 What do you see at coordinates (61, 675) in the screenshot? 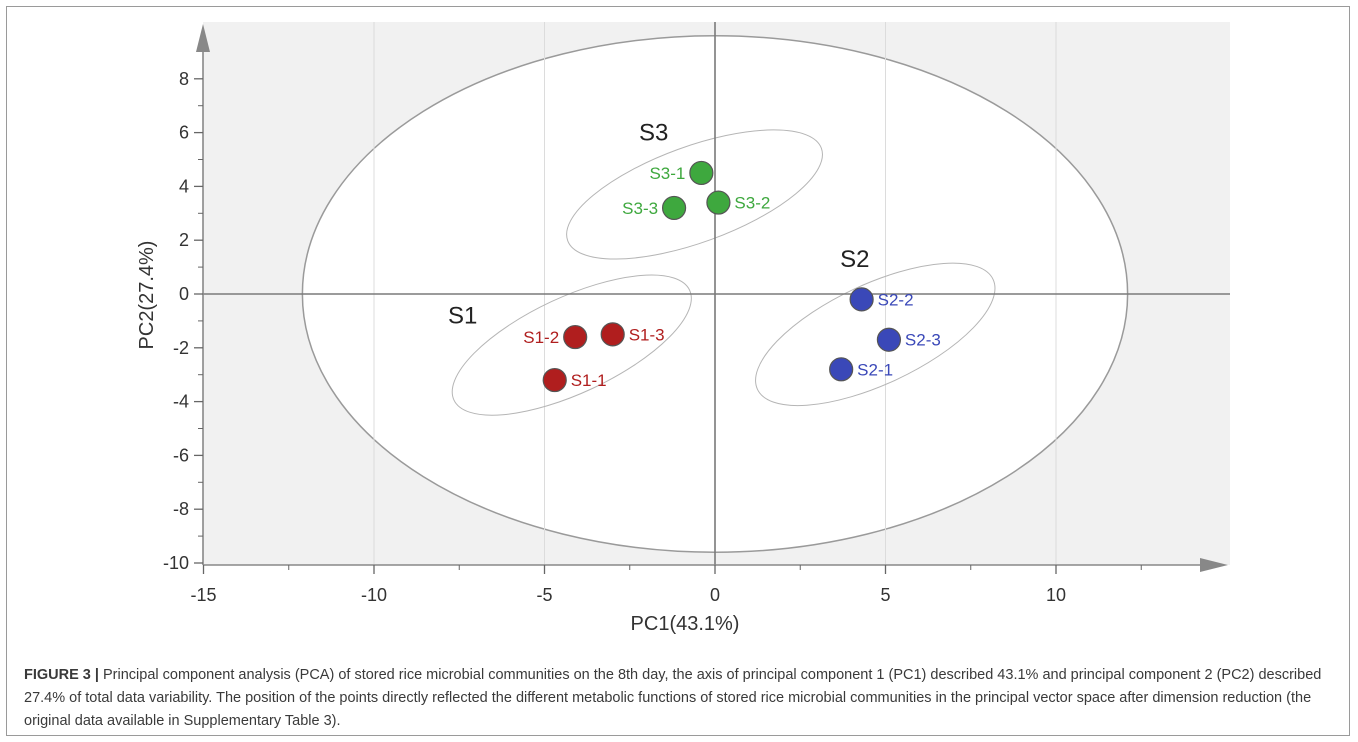
I see `caption-label: FIGURE 3 |` at bounding box center [61, 675].